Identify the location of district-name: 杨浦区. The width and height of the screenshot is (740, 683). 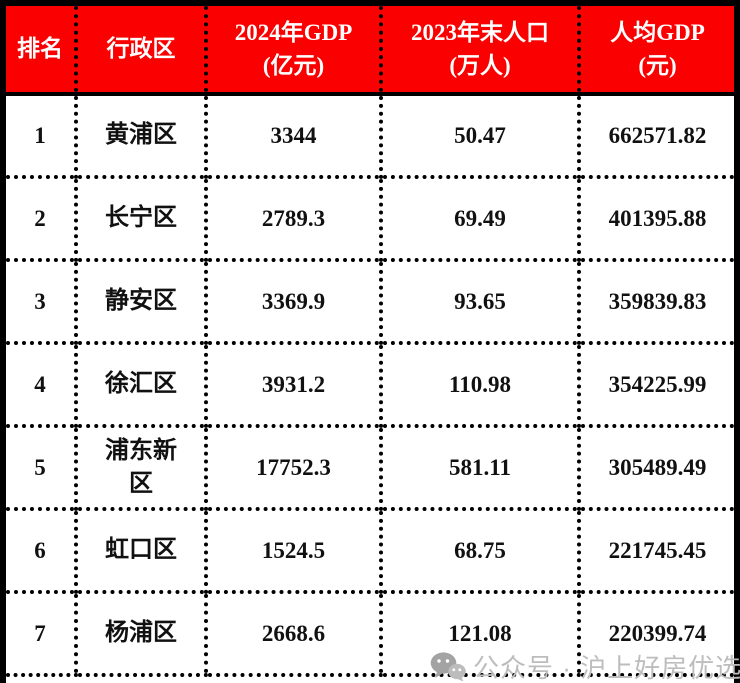
(141, 633).